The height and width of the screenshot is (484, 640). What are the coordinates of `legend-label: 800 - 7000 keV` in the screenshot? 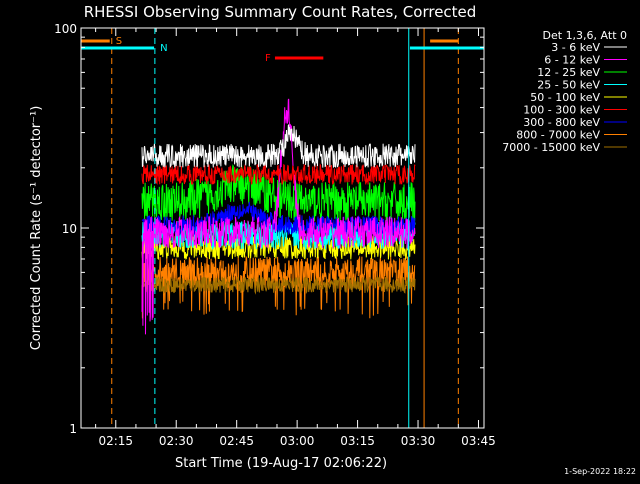 It's located at (558, 135).